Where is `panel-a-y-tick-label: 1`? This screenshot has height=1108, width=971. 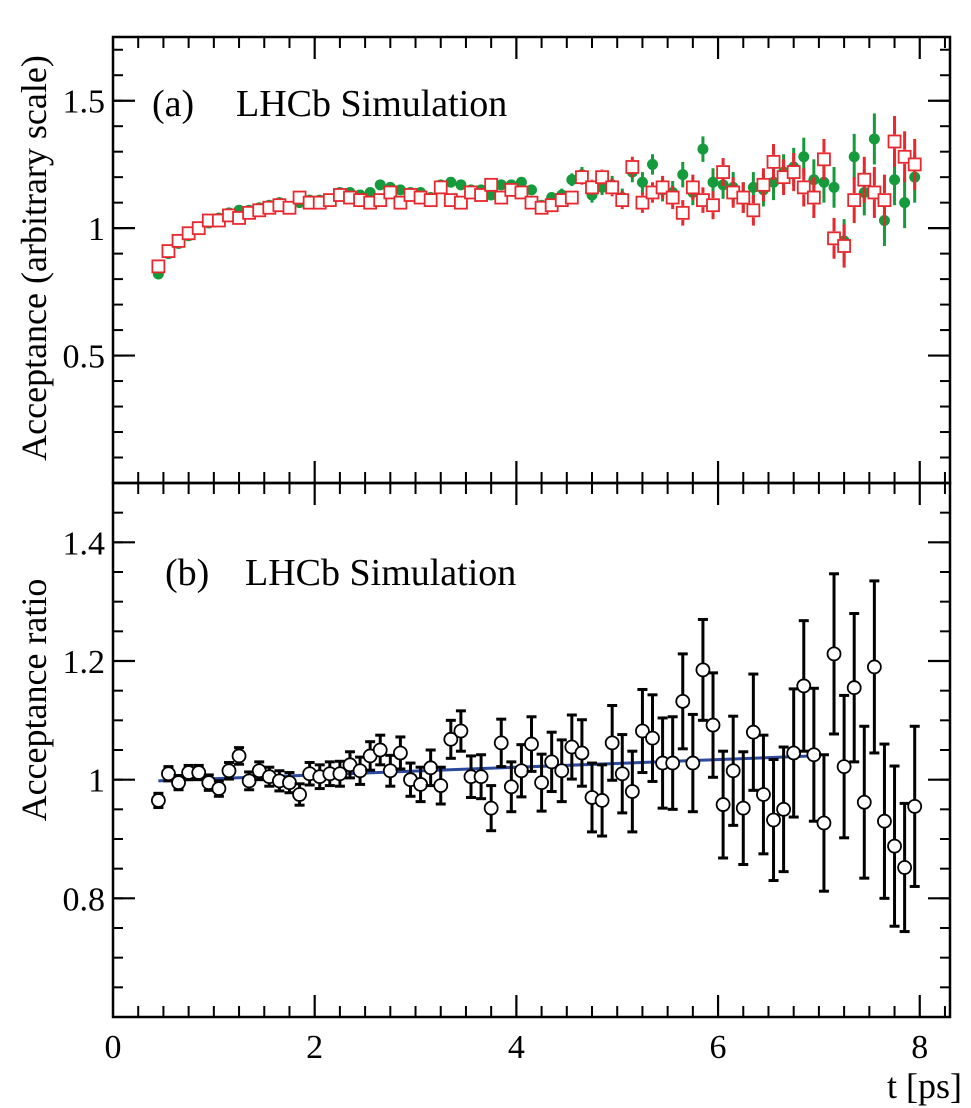
panel-a-y-tick-label: 1 is located at coordinates (96, 229).